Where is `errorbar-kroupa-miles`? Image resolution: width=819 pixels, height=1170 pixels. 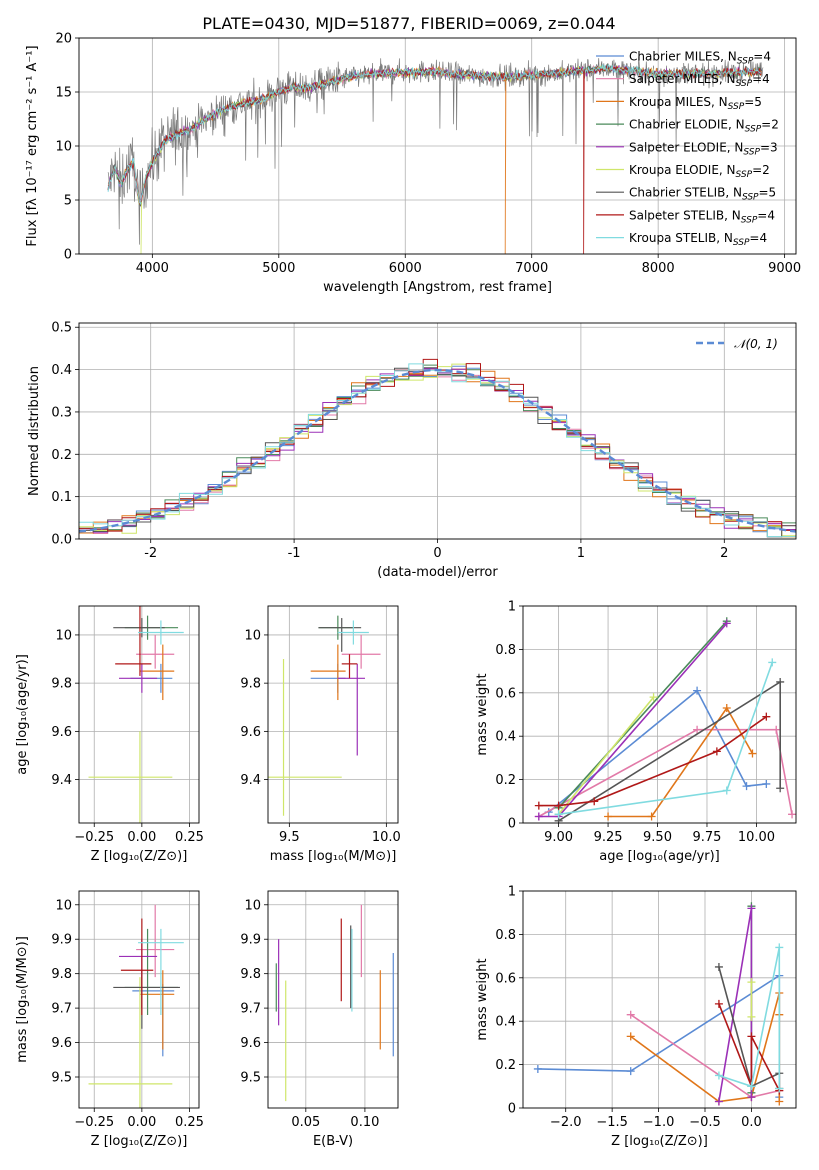 errorbar-kroupa-miles is located at coordinates (157, 1010).